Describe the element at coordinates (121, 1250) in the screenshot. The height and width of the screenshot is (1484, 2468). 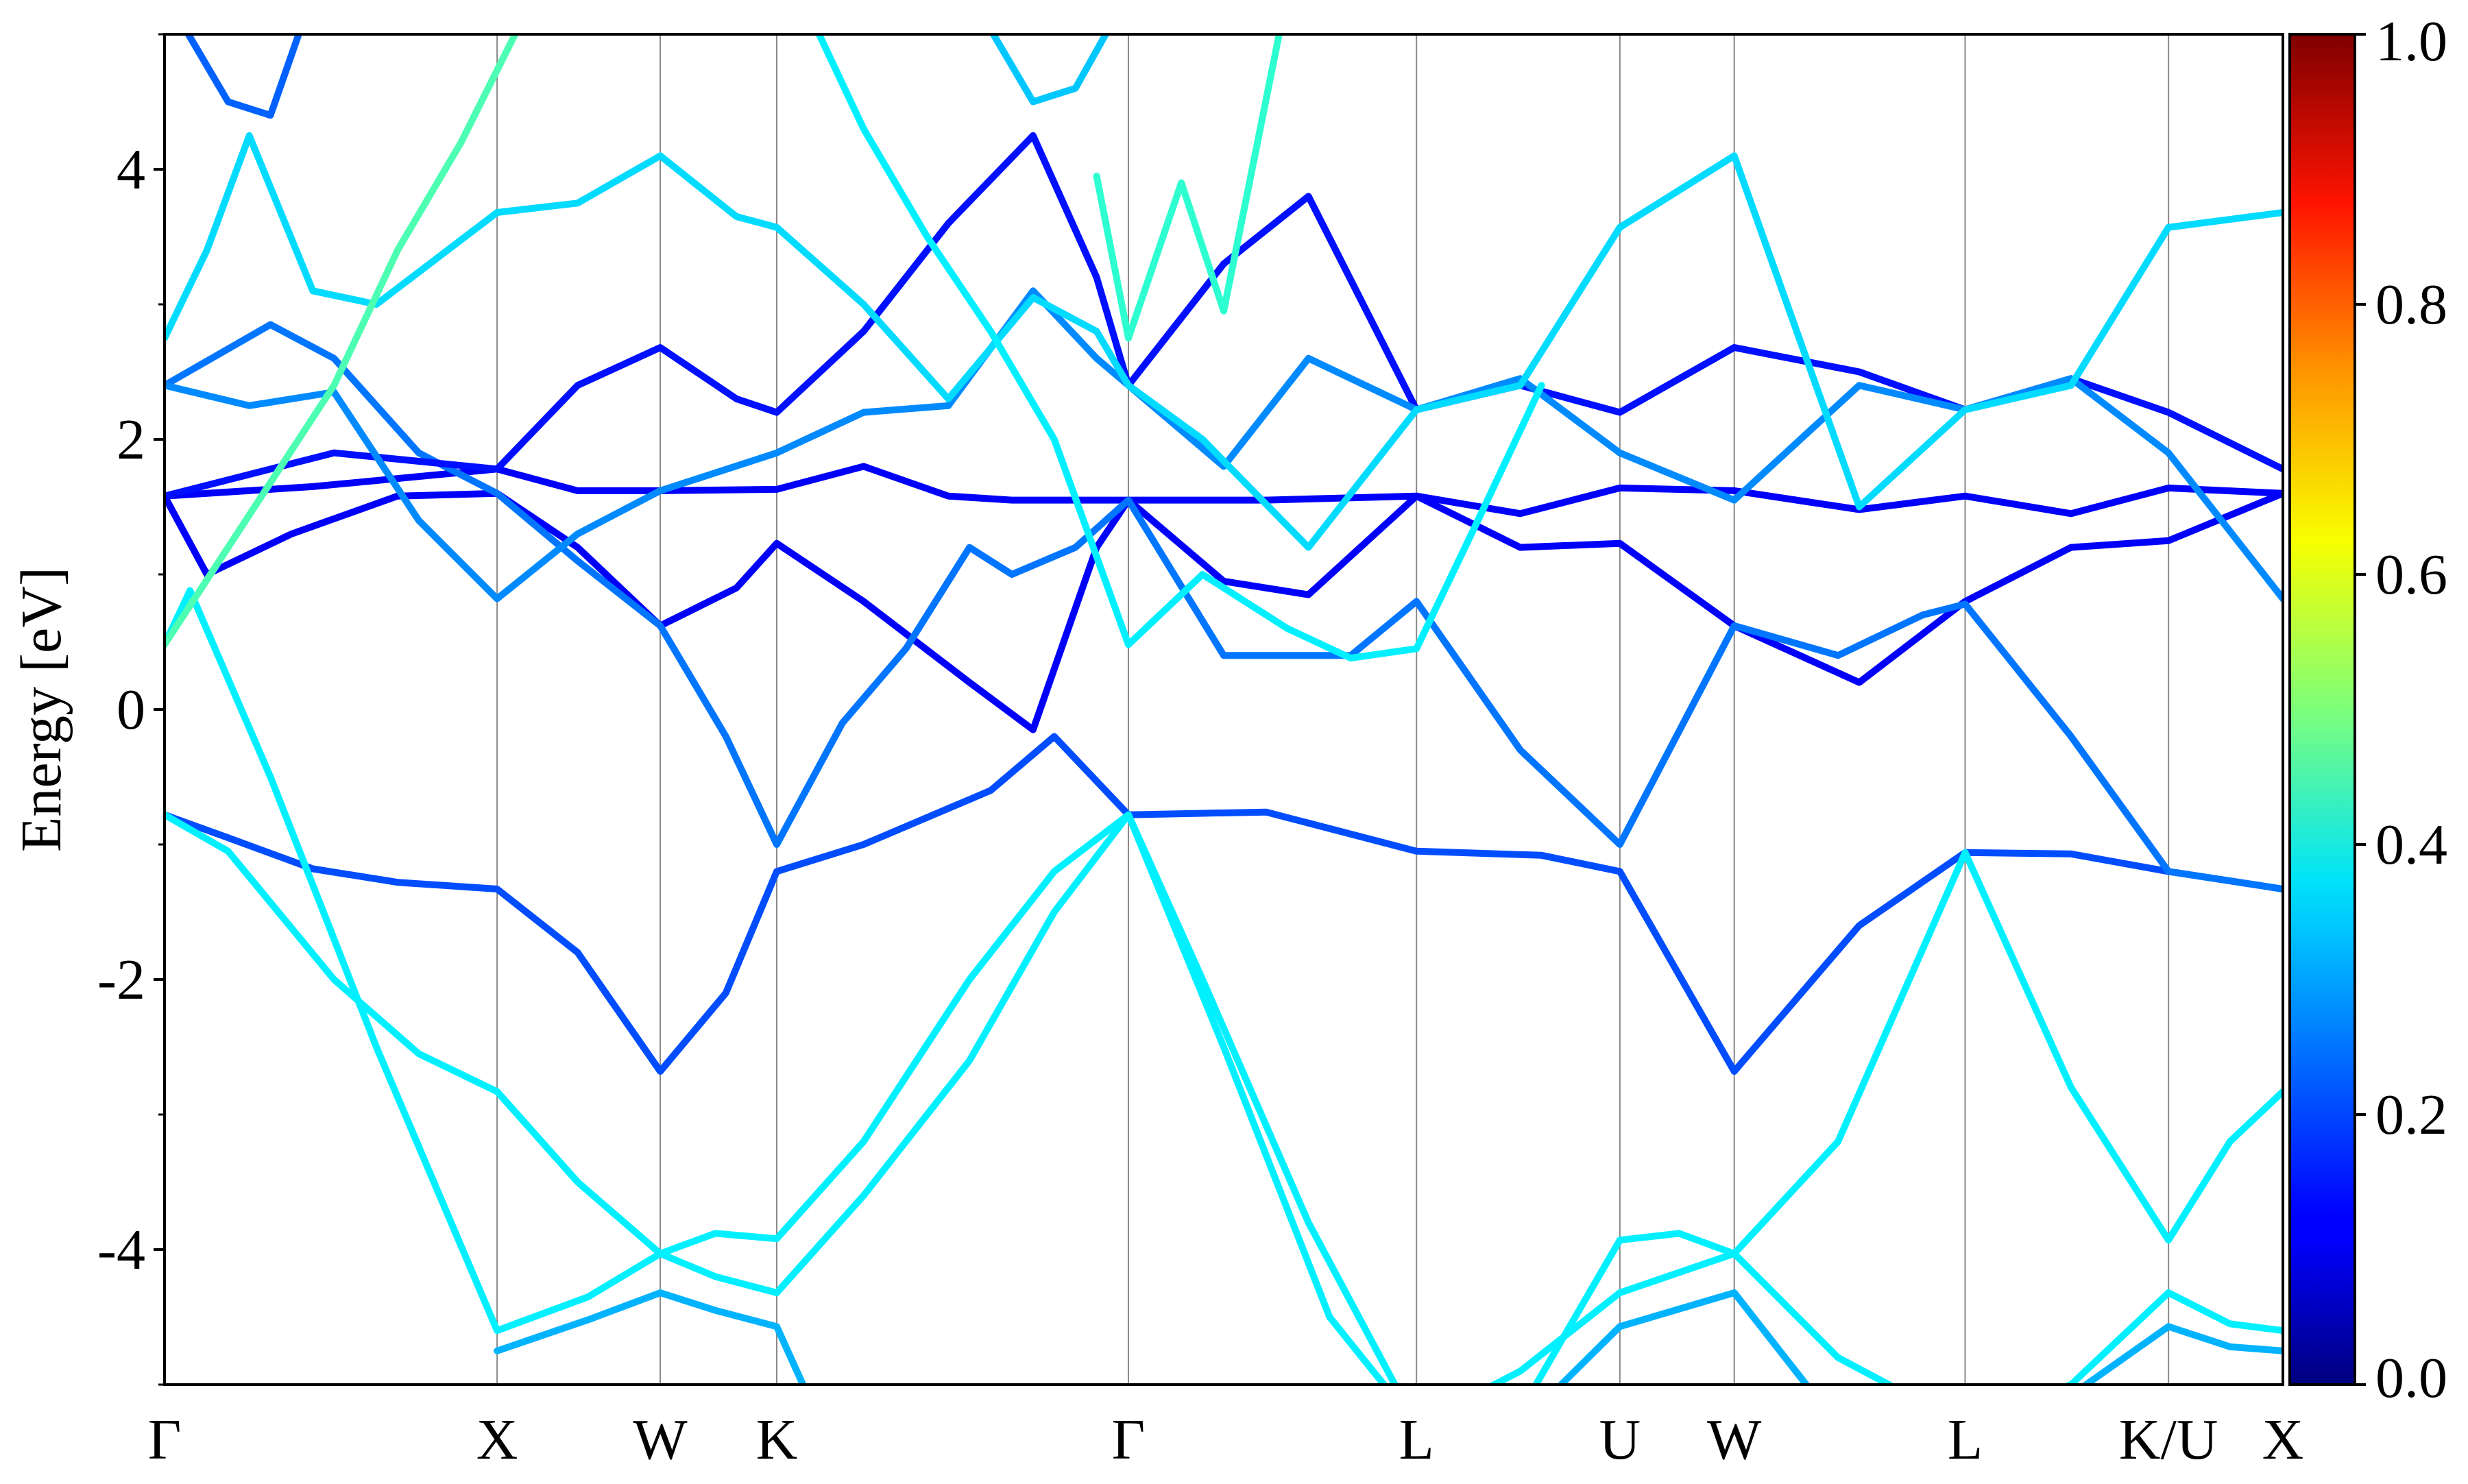
I see `y-tick-label: -4` at that location.